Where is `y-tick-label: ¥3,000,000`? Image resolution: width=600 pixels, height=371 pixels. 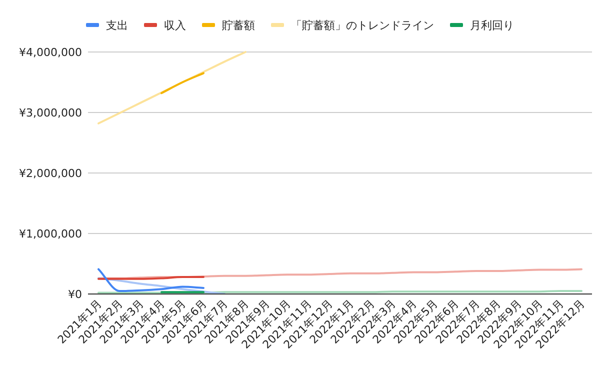
y-tick-label: ¥3,000,000 is located at coordinates (50, 113).